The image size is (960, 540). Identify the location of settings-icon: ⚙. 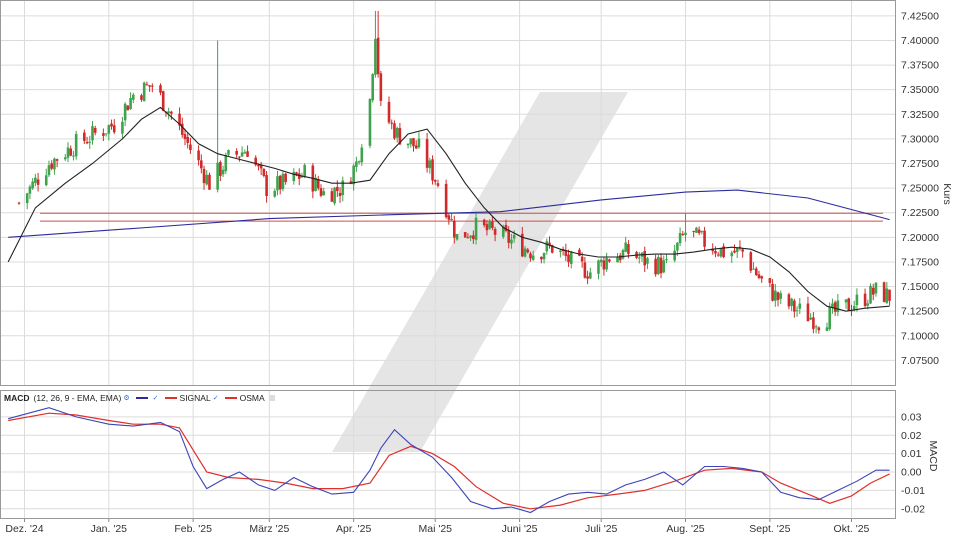
(126, 398).